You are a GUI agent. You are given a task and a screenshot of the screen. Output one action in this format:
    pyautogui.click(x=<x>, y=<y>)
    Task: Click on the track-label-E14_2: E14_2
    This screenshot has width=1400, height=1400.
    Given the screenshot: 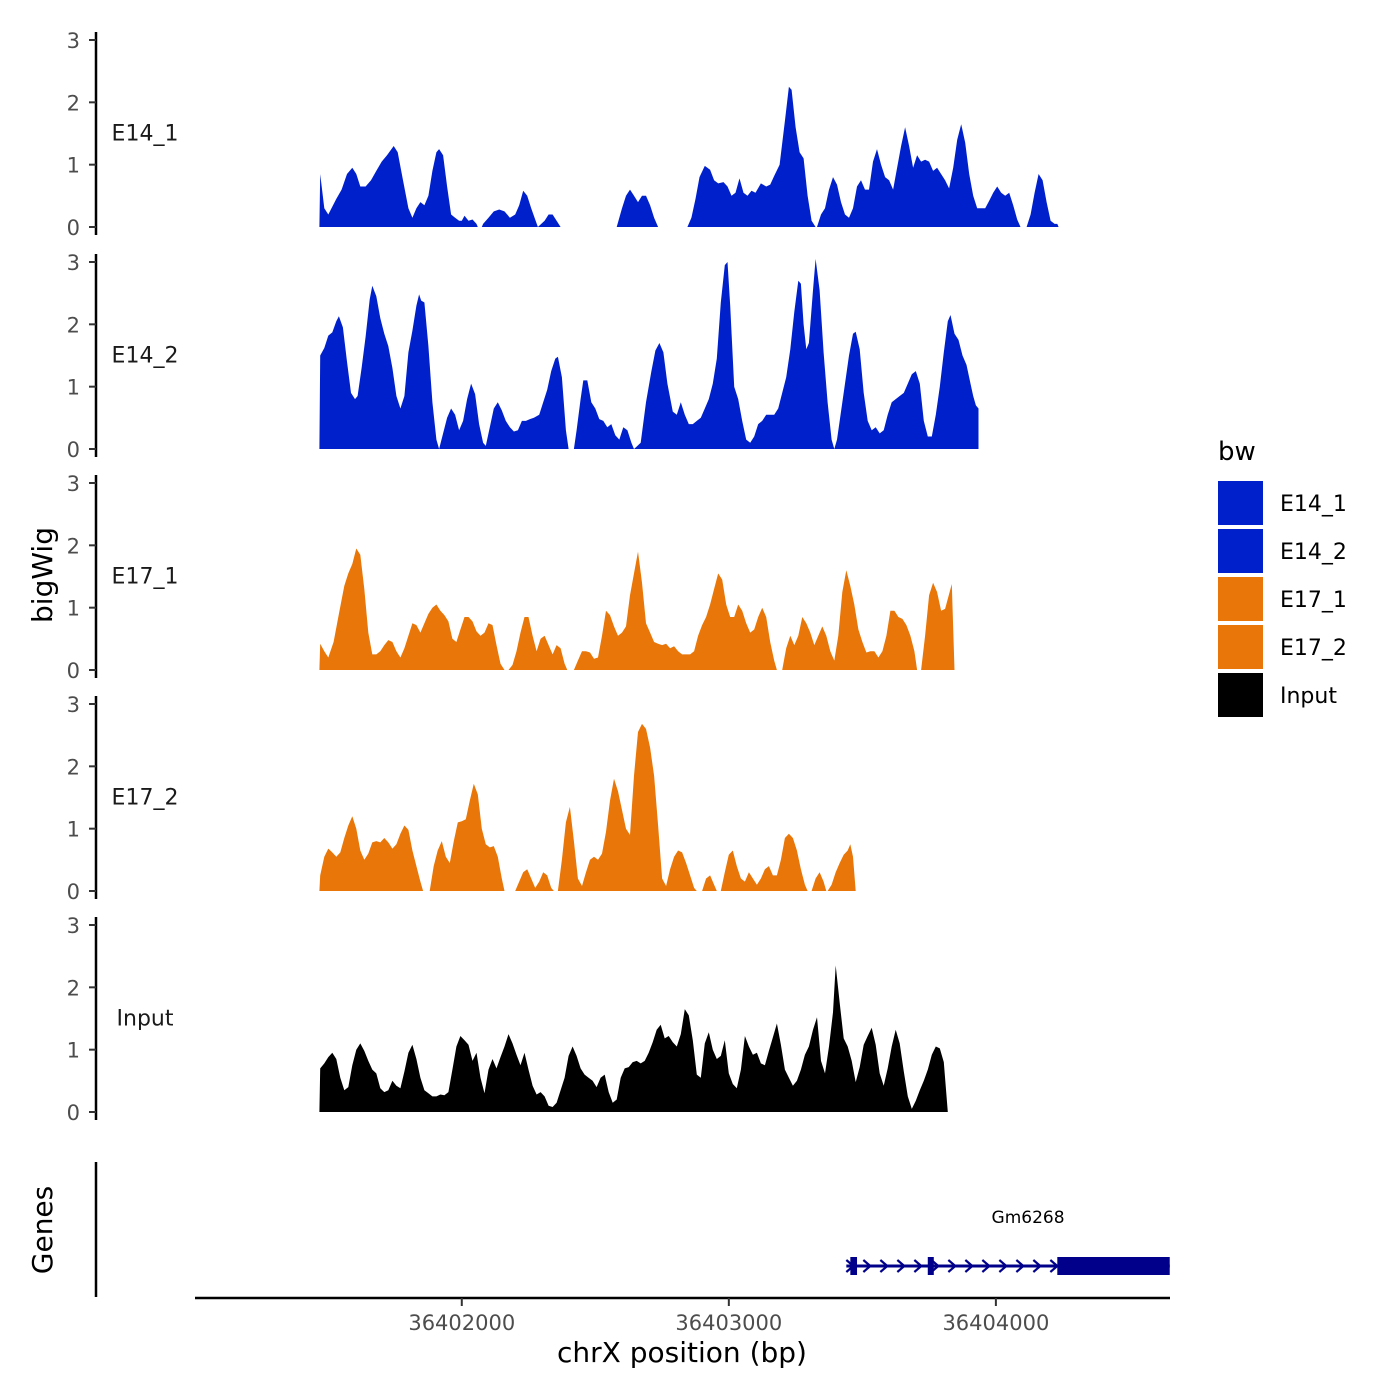 What is the action you would take?
    pyautogui.click(x=145, y=356)
    